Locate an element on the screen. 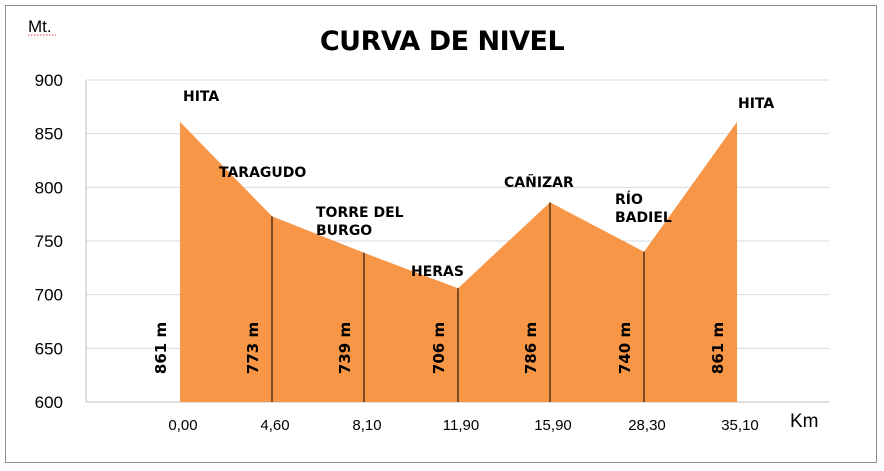  y-tick-label: 650 is located at coordinates (49, 348).